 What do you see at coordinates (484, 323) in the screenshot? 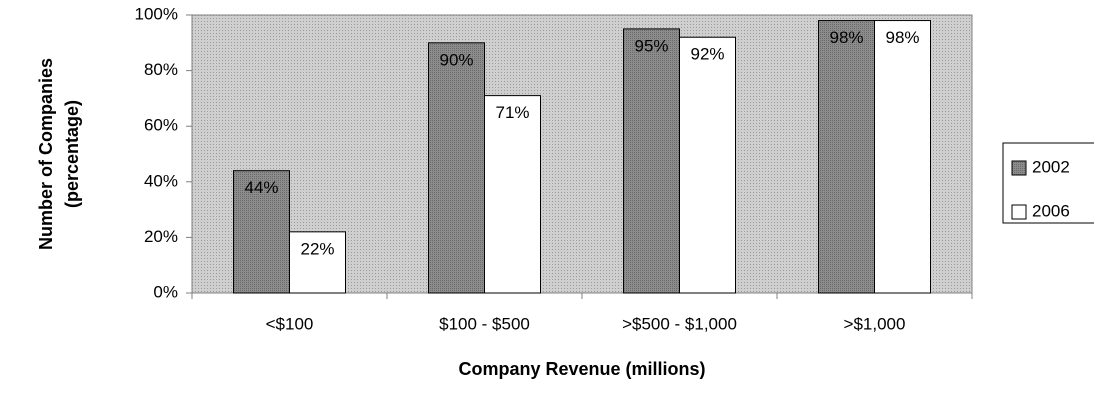
I see `x-tick-label: $100 - $500` at bounding box center [484, 323].